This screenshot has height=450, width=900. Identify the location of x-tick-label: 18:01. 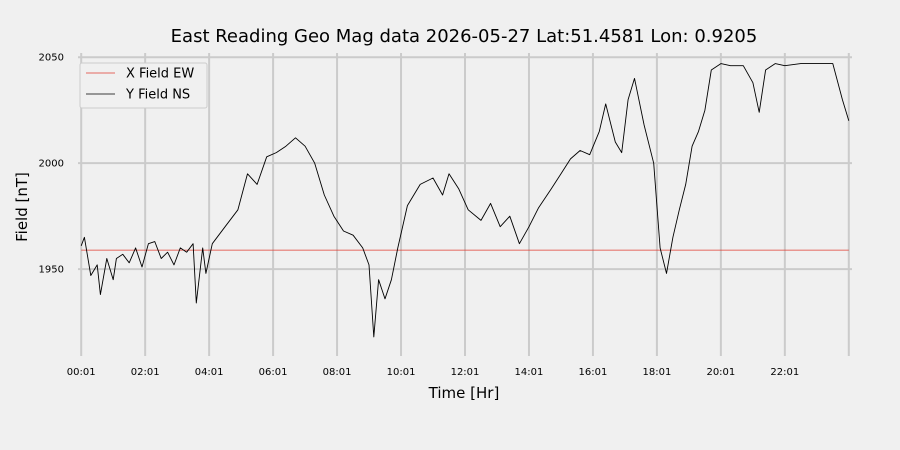
(656, 372).